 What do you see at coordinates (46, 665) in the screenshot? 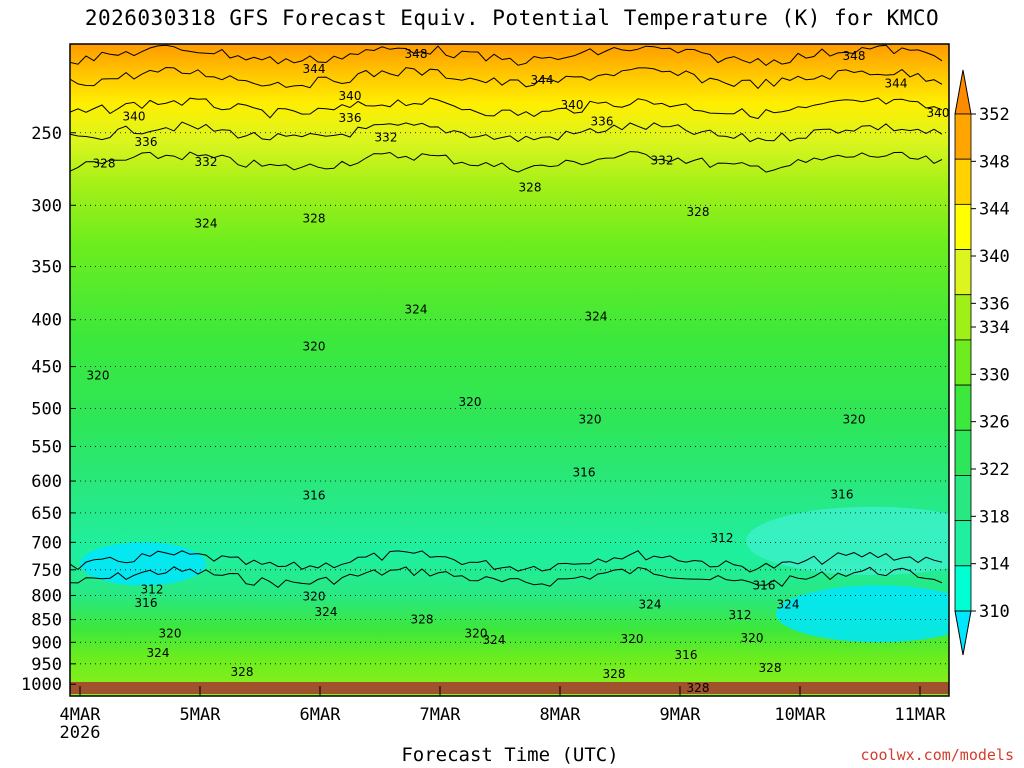
I see `y-tick-label: 950` at bounding box center [46, 665].